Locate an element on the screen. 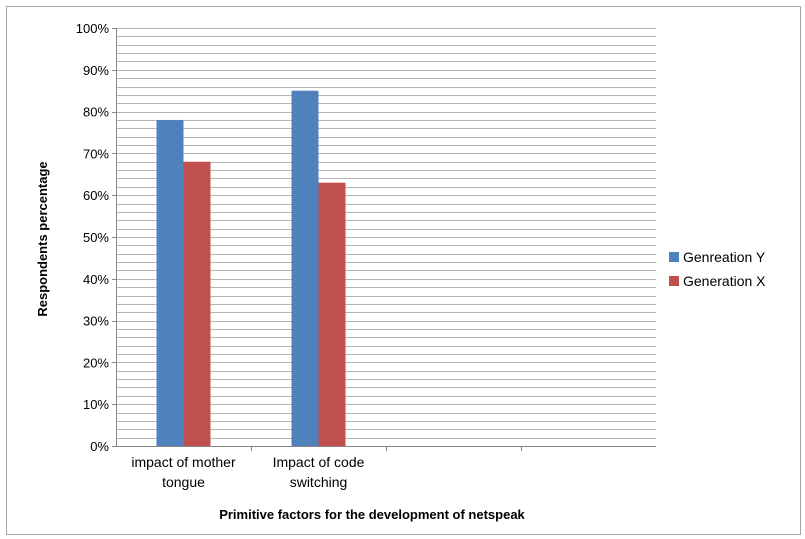  y-tick-label: 20% is located at coordinates (96, 362).